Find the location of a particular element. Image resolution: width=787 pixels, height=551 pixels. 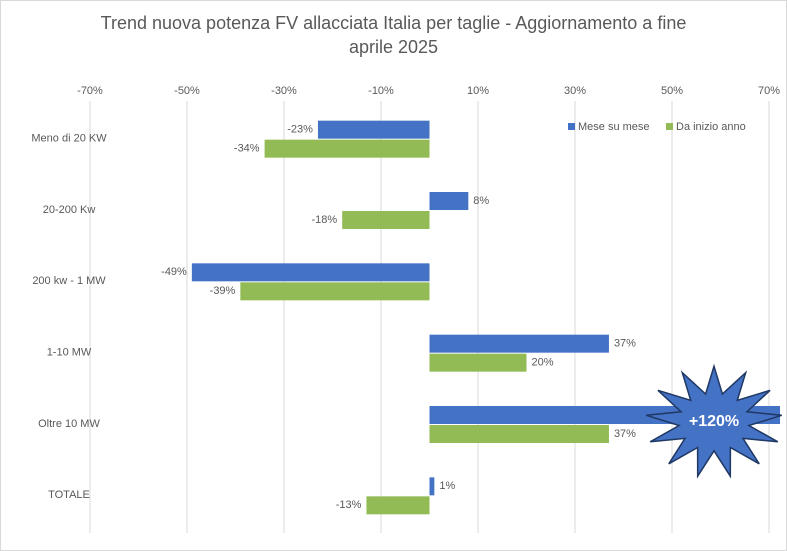

legend-label: Mese su mese is located at coordinates (614, 127).